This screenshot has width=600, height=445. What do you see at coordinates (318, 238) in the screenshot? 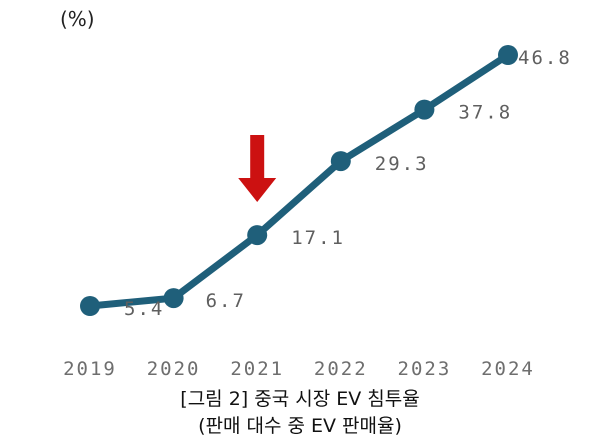
I see `data-label-2021: 17.1` at bounding box center [318, 238].